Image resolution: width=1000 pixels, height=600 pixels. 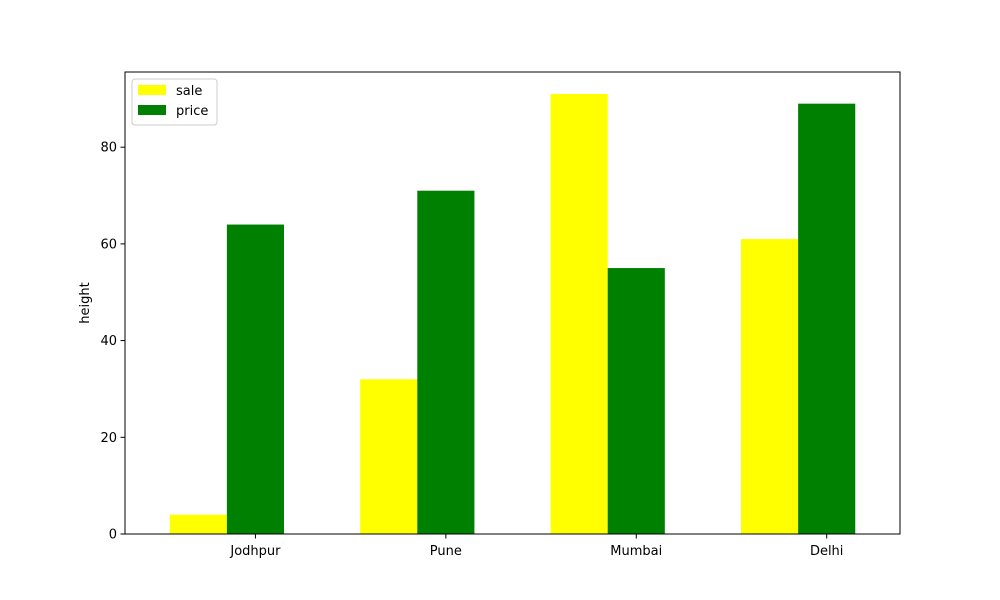 What do you see at coordinates (189, 91) in the screenshot?
I see `legend-label-sale: sale` at bounding box center [189, 91].